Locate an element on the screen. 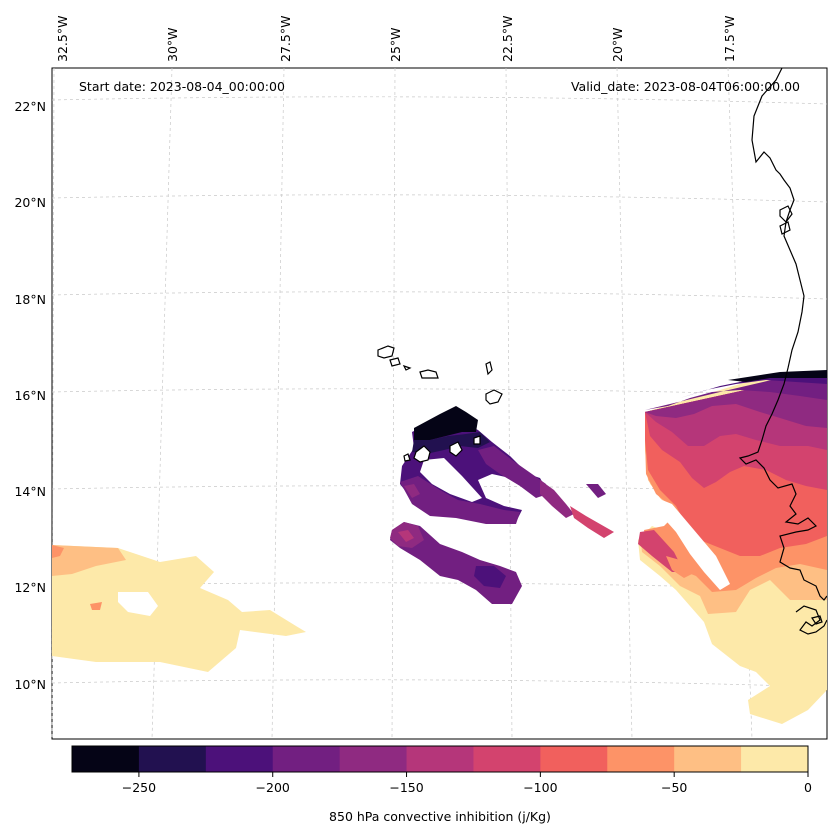 The image size is (837, 836). lat-label: 22°N is located at coordinates (30, 106).